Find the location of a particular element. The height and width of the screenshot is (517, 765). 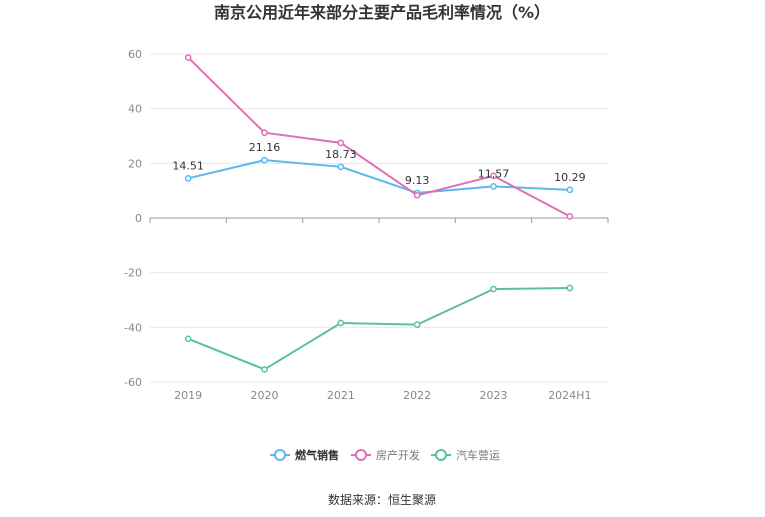

y-tick-label: 40 is located at coordinates (135, 109).